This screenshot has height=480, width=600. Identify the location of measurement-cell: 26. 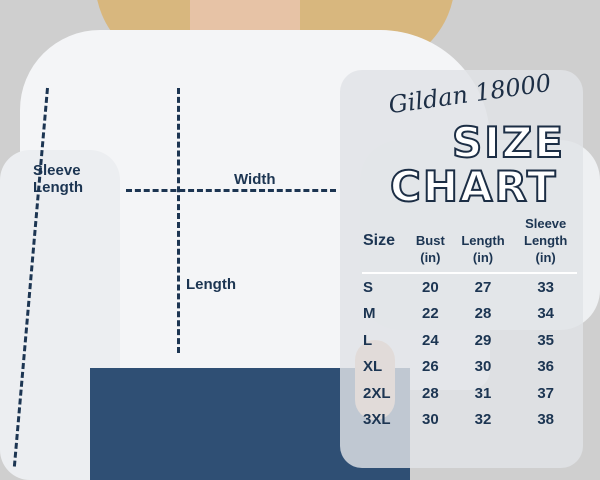
(430, 367).